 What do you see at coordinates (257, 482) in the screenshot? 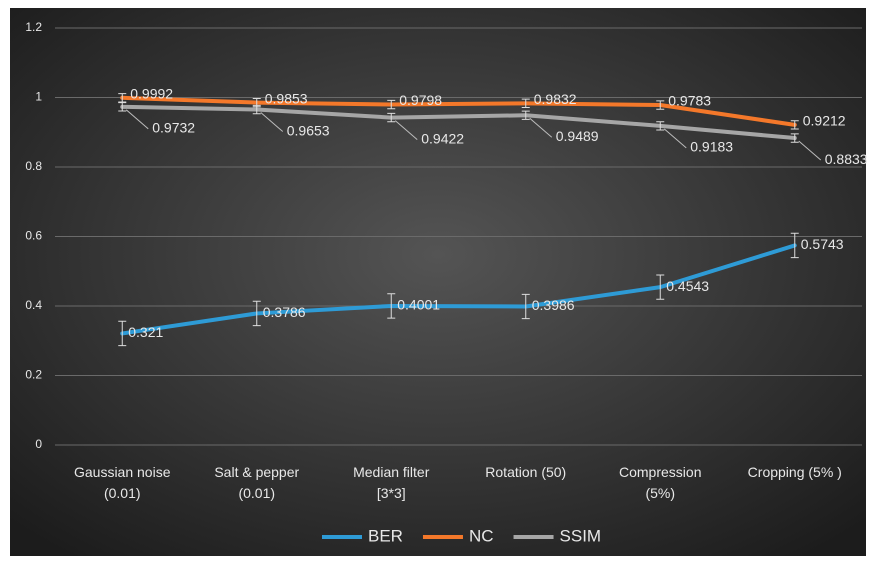
I see `x-tick-label: Salt & pepper (0.01)` at bounding box center [257, 482].